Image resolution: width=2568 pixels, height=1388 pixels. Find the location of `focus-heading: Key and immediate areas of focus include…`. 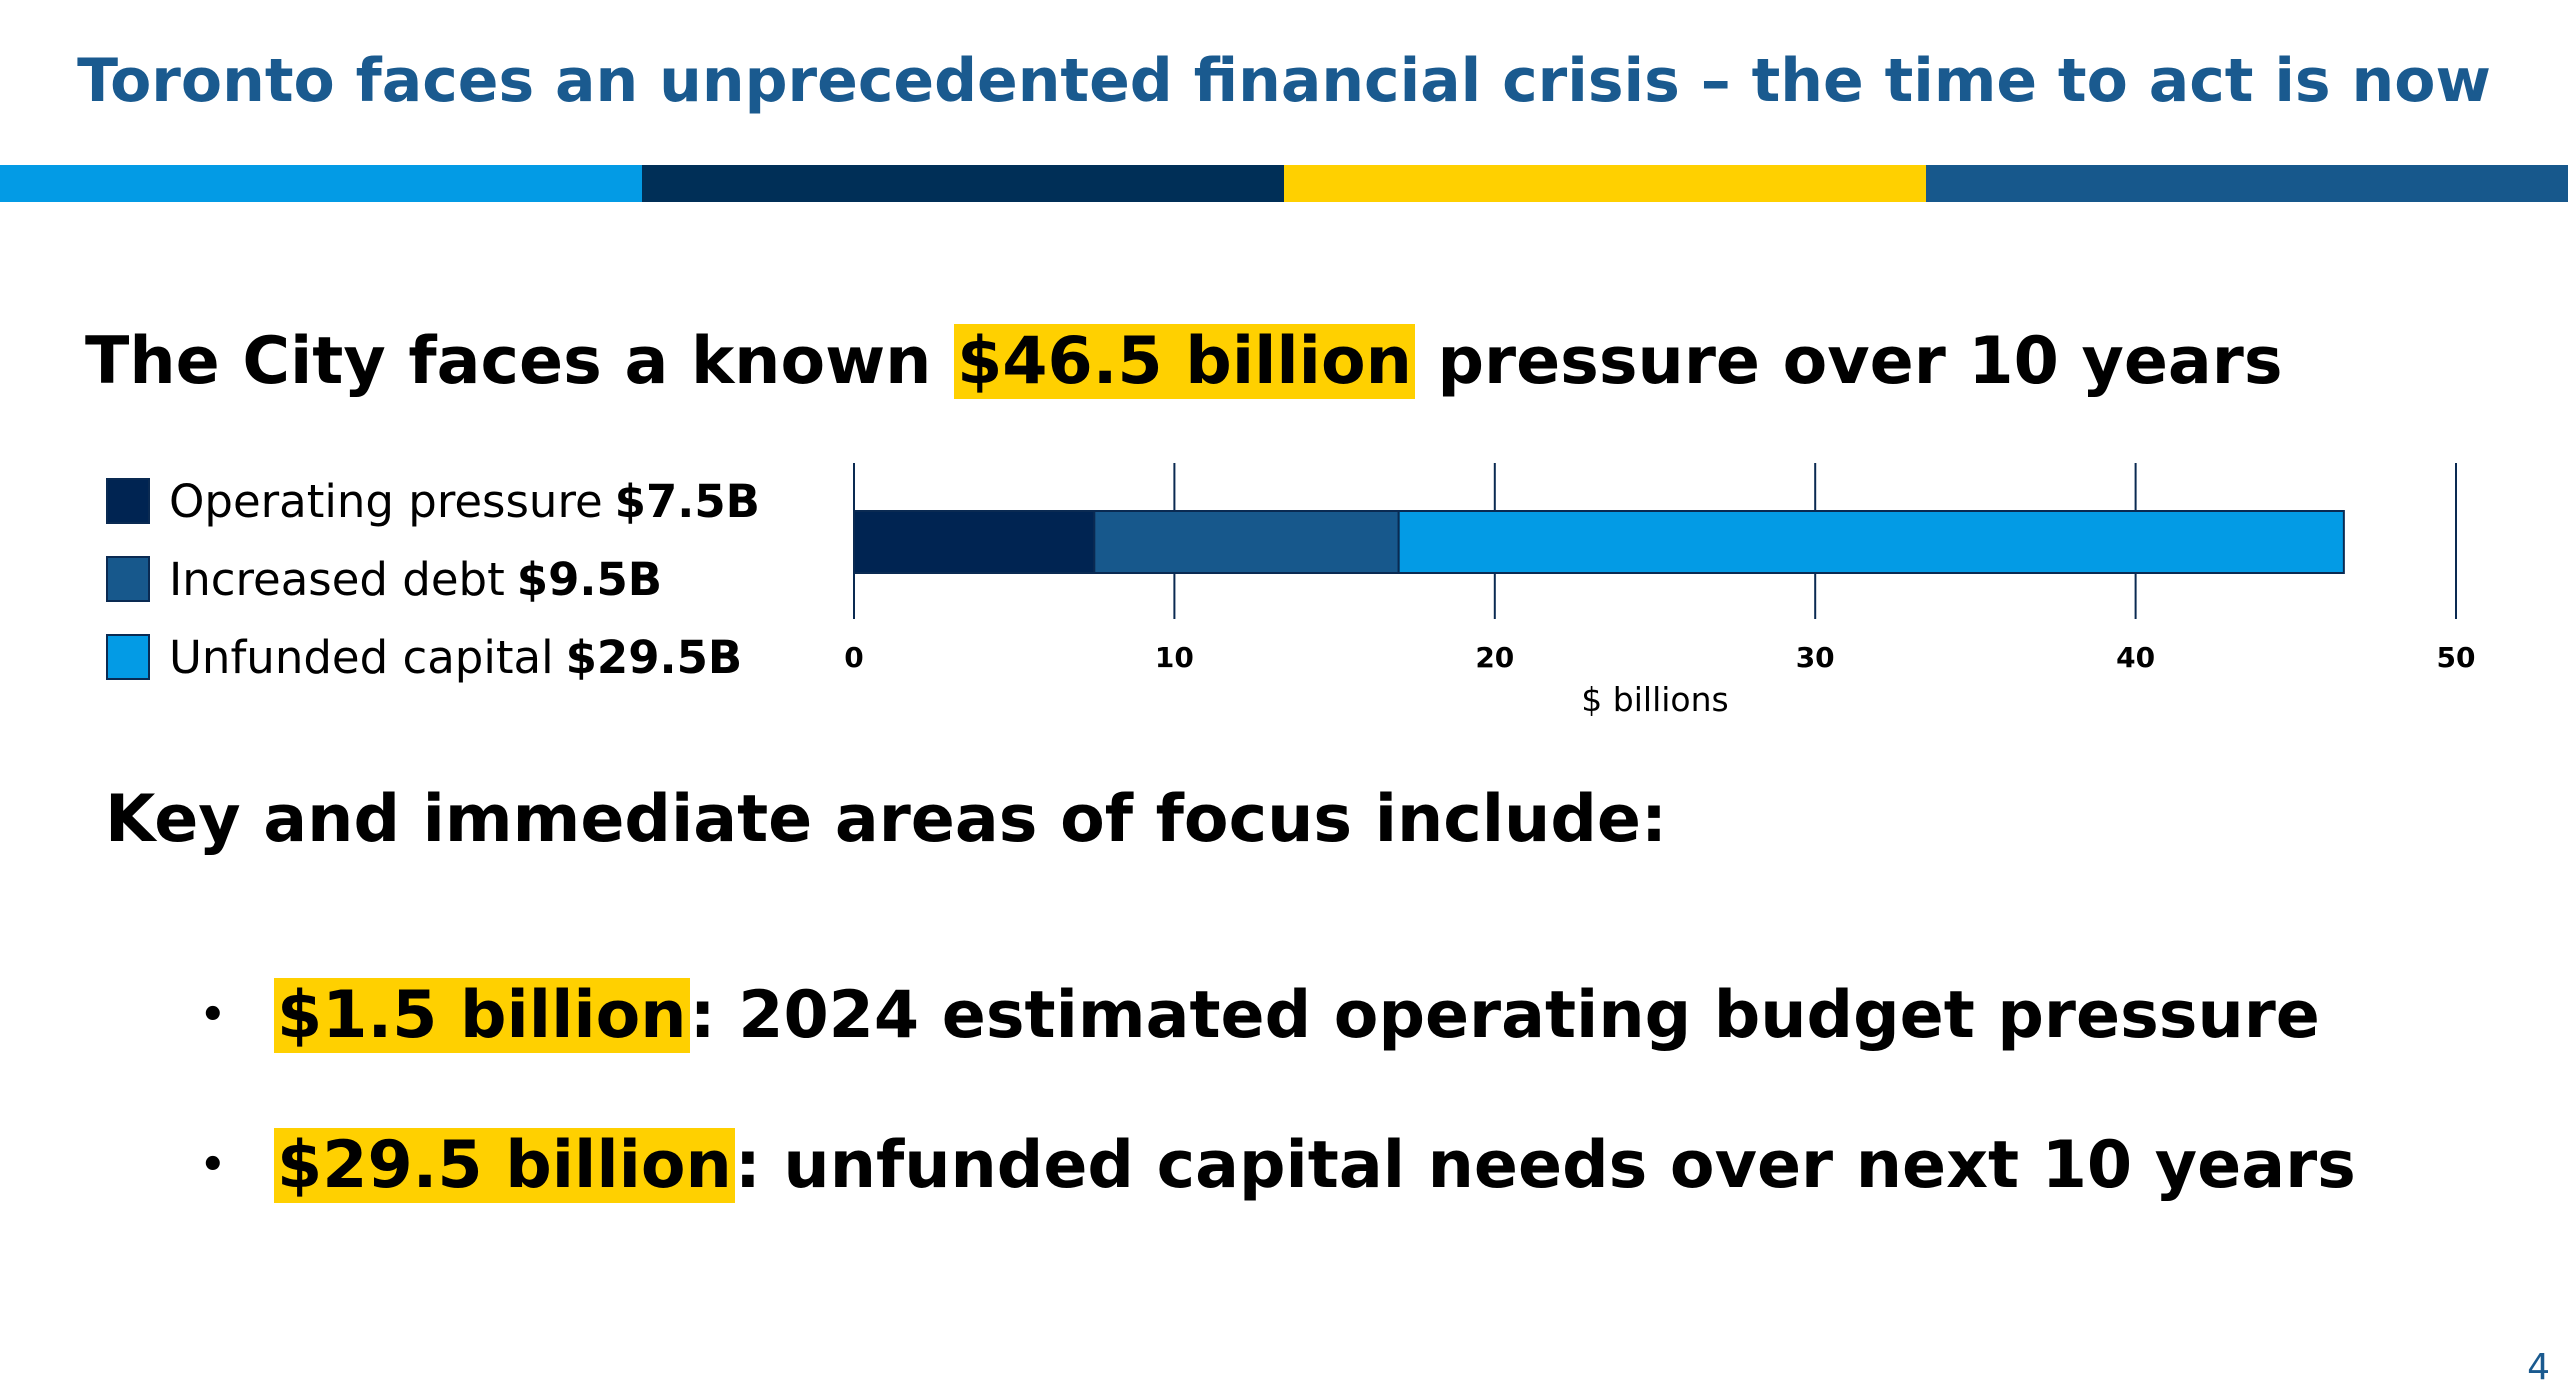

focus-heading: Key and immediate areas of focus include… is located at coordinates (886, 819).